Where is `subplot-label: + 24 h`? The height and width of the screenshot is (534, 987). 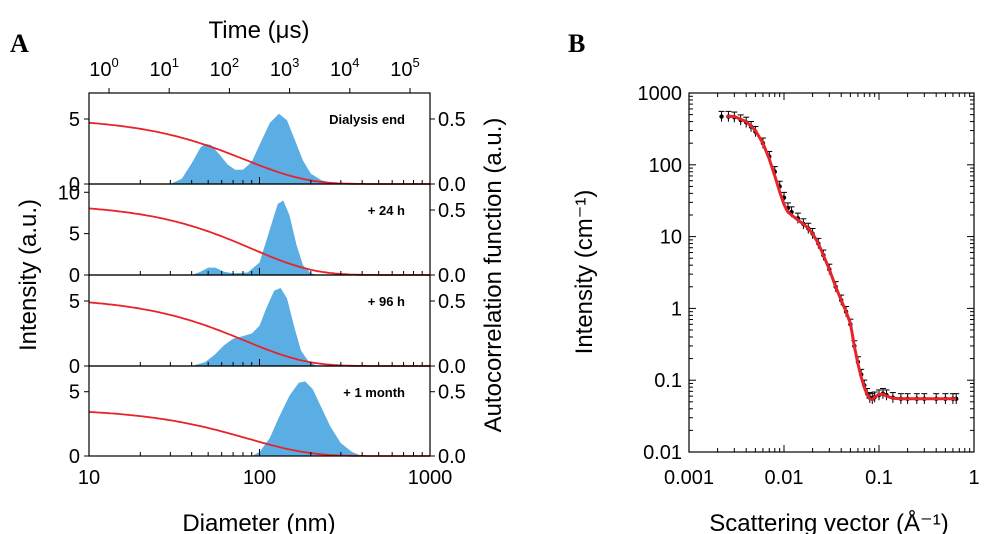 subplot-label: + 24 h is located at coordinates (386, 210).